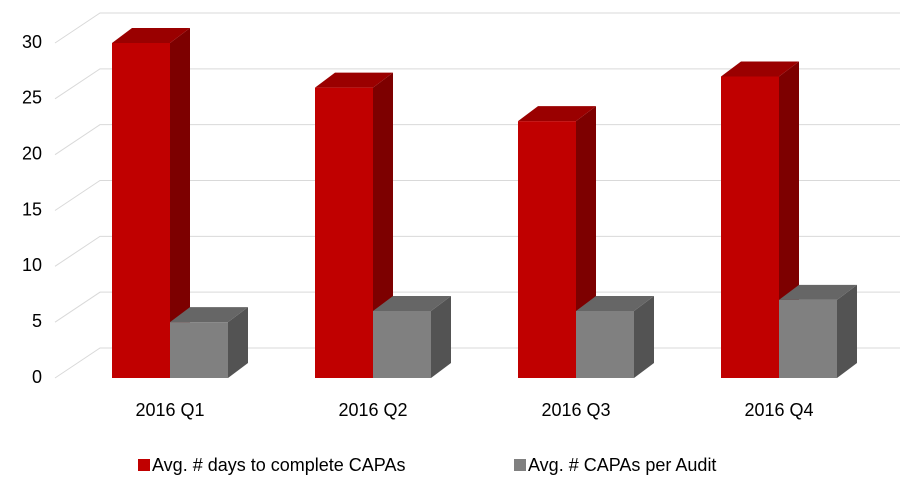 The height and width of the screenshot is (483, 907). Describe the element at coordinates (32, 265) in the screenshot. I see `y-tick-label: 10` at that location.